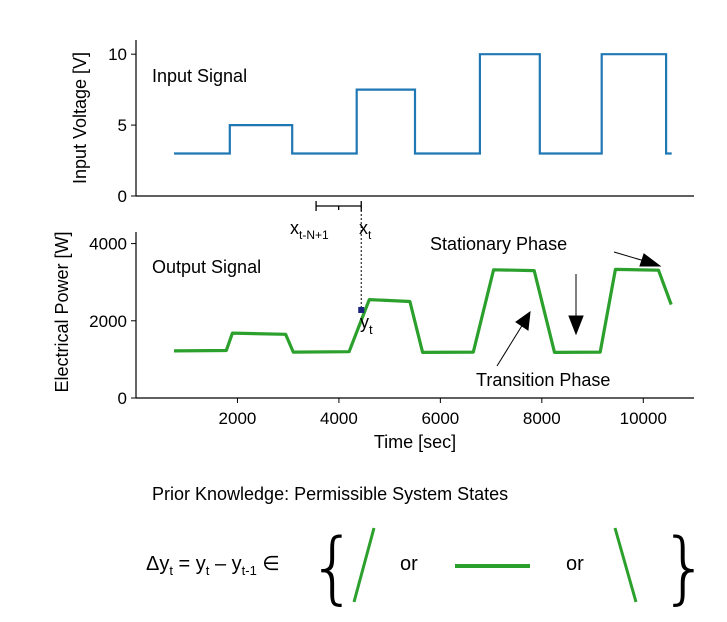  What do you see at coordinates (199, 76) in the screenshot?
I see `input-signal-annotation: Input Signal` at bounding box center [199, 76].